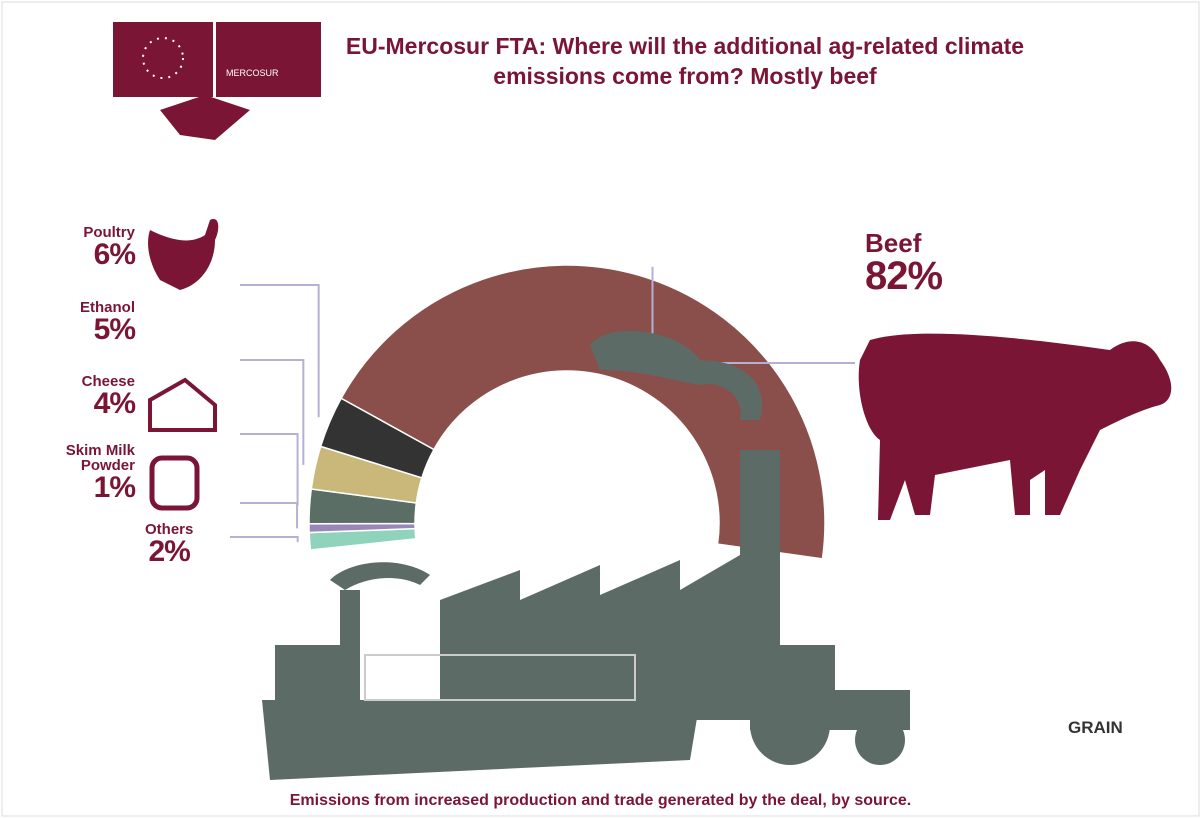  I want to click on label: Cheese 4%, so click(88, 396).